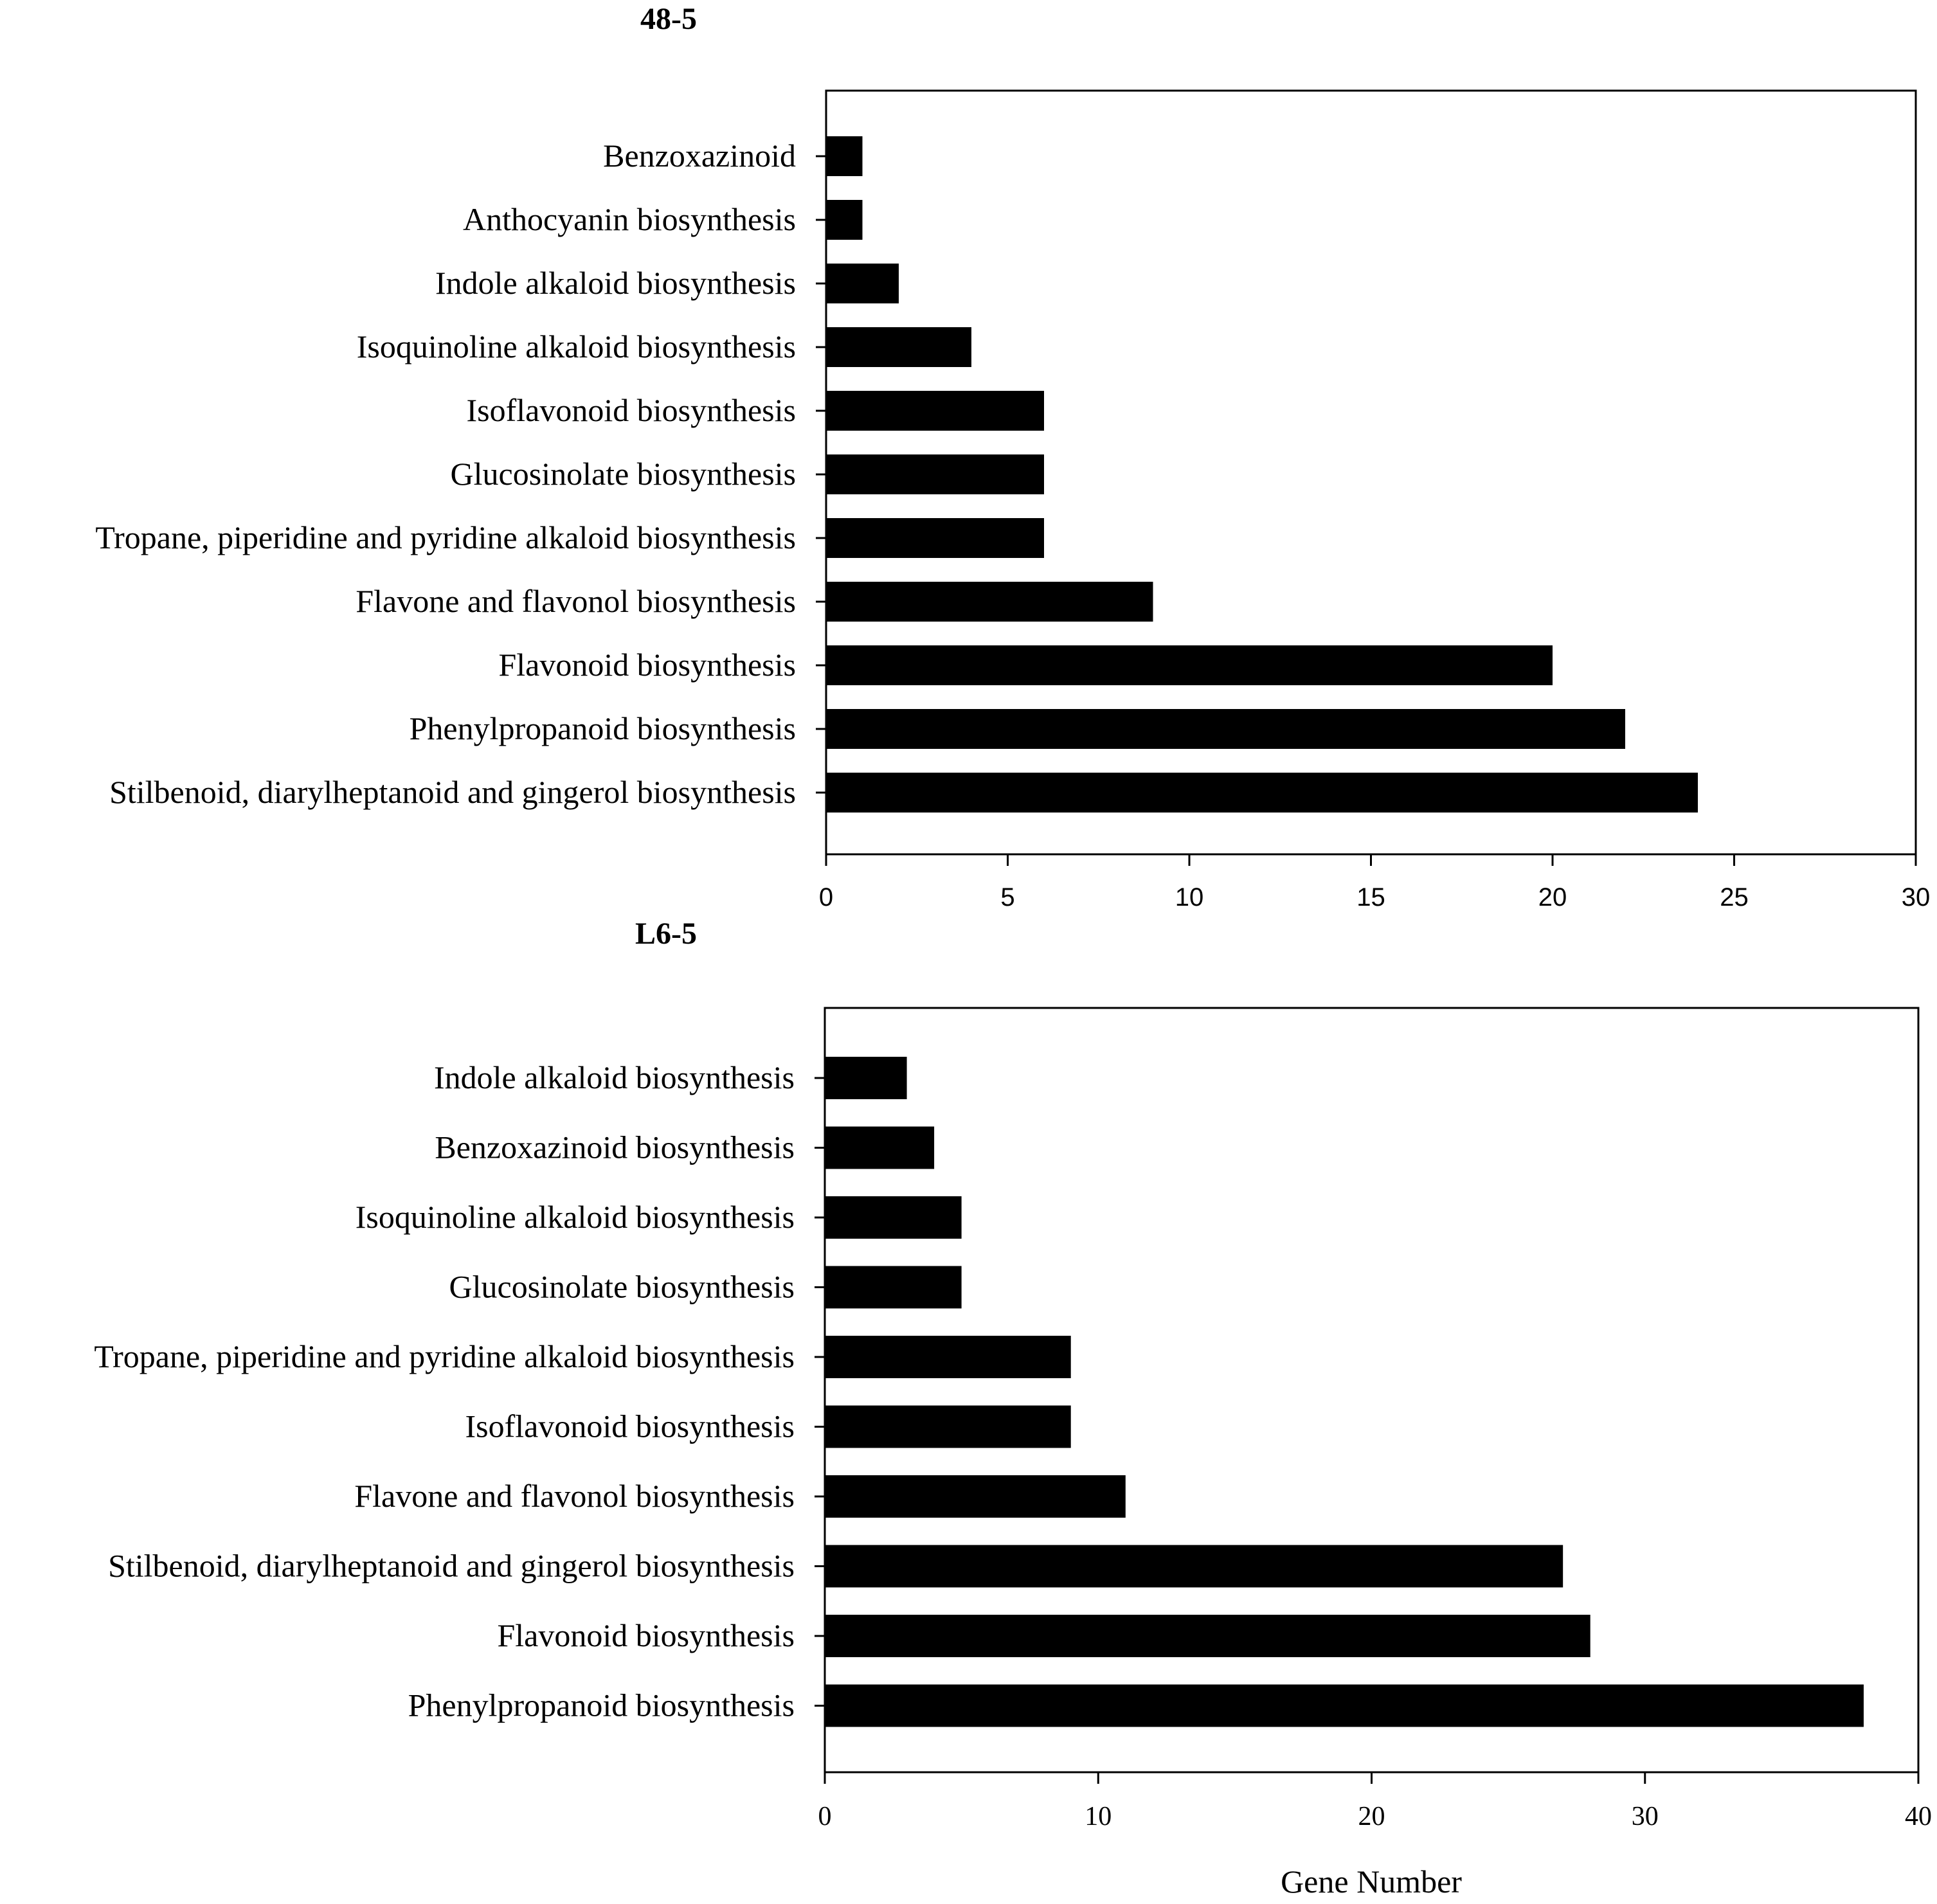 The height and width of the screenshot is (1904, 1937). What do you see at coordinates (668, 19) in the screenshot?
I see `chart-title: 48-5` at bounding box center [668, 19].